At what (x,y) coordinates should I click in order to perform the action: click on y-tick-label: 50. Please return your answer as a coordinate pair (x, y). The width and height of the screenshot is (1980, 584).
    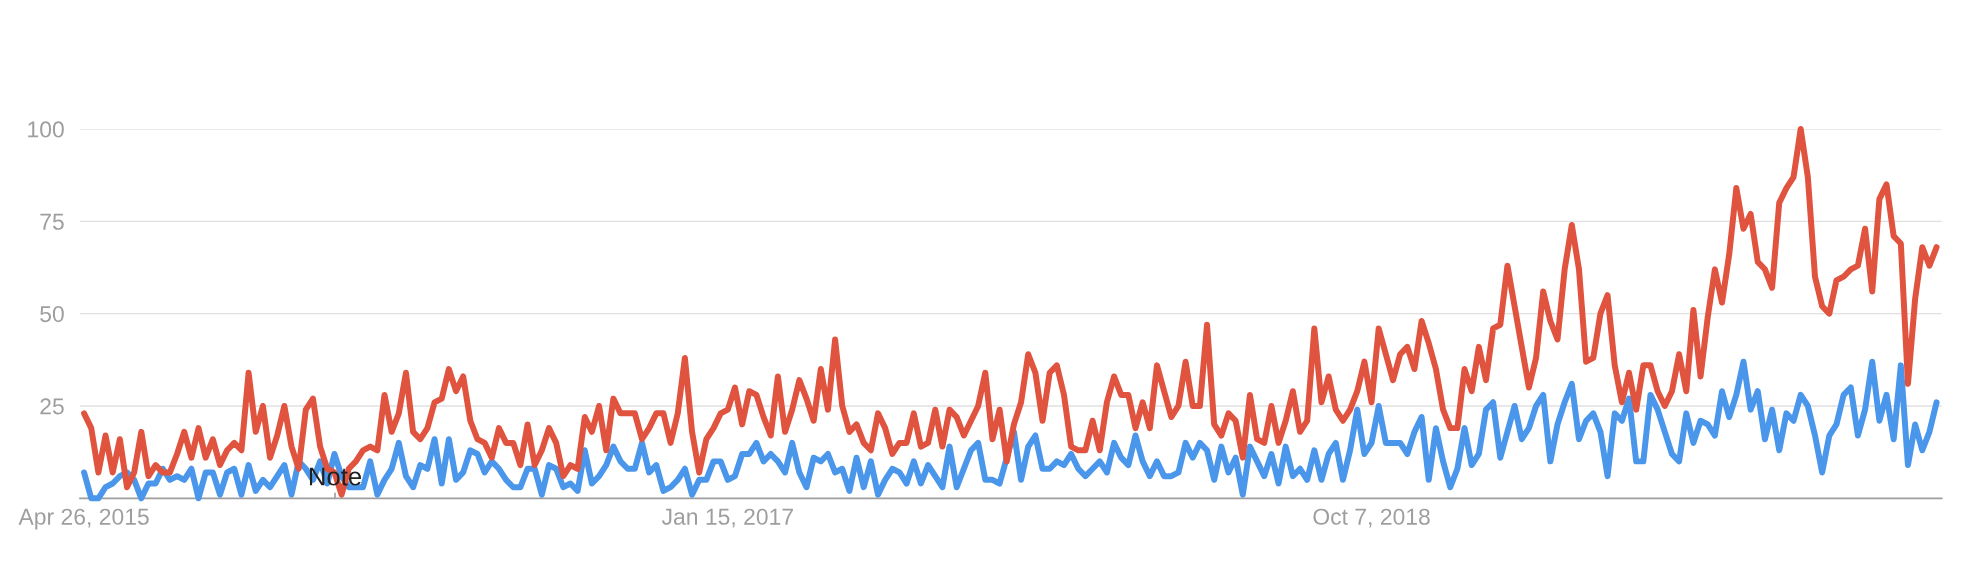
    Looking at the image, I should click on (52, 314).